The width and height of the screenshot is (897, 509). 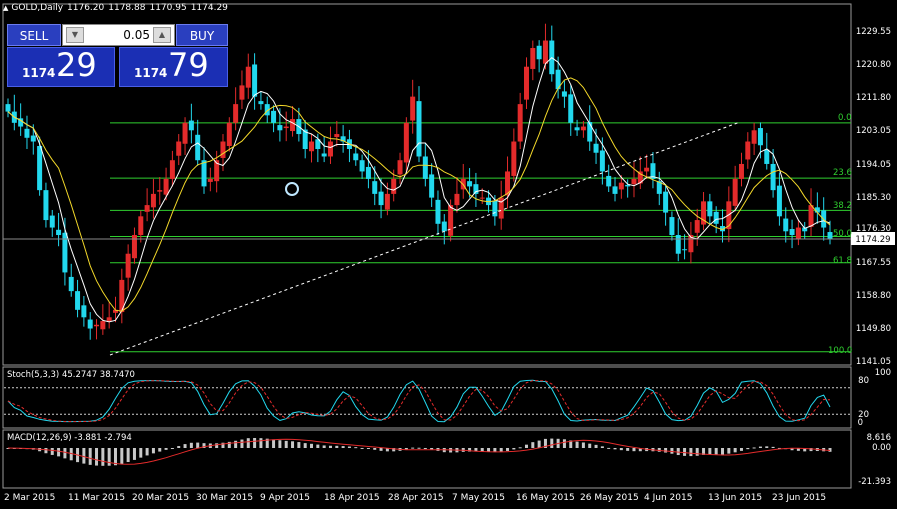 I want to click on lot-size-value: 0.05, so click(x=136, y=35).